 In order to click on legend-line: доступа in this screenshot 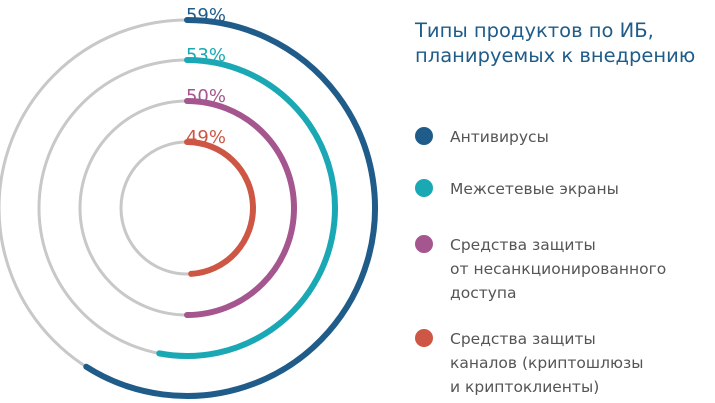, I will do `click(483, 293)`.